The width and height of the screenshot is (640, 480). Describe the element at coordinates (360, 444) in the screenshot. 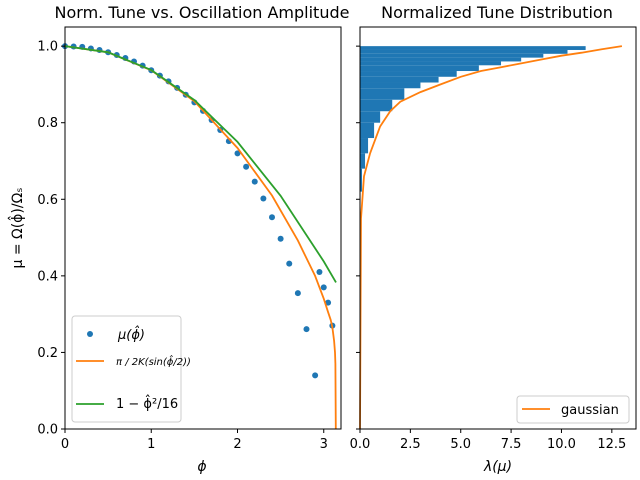

I see `right-x-tick-label-0: 0.0` at that location.